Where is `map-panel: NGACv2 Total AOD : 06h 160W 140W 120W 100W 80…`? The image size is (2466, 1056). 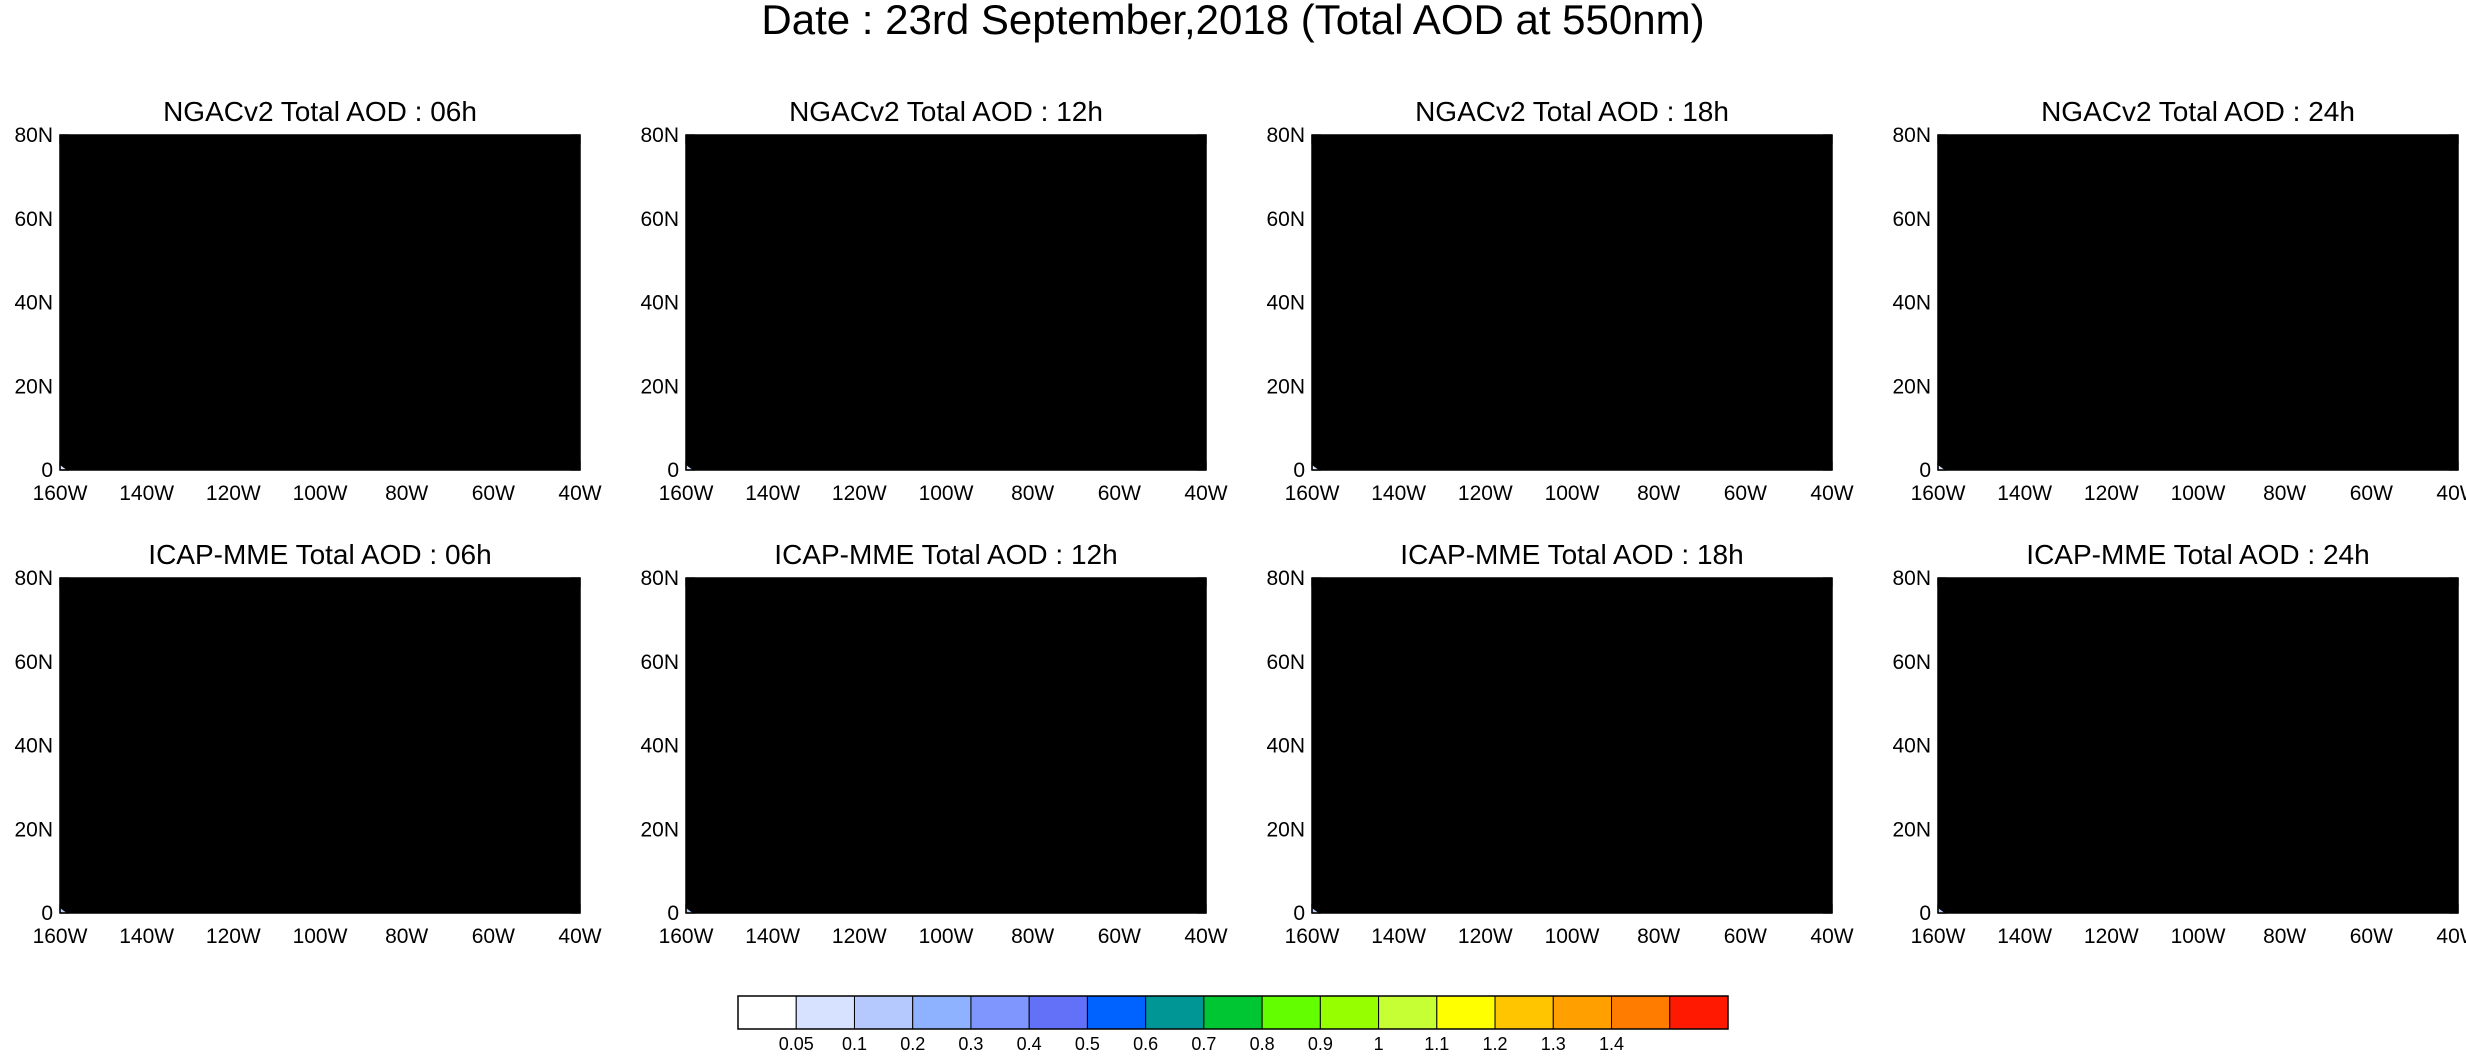
map-panel: NGACv2 Total AOD : 06h 160W 140W 120W 100W 80… is located at coordinates (307, 300).